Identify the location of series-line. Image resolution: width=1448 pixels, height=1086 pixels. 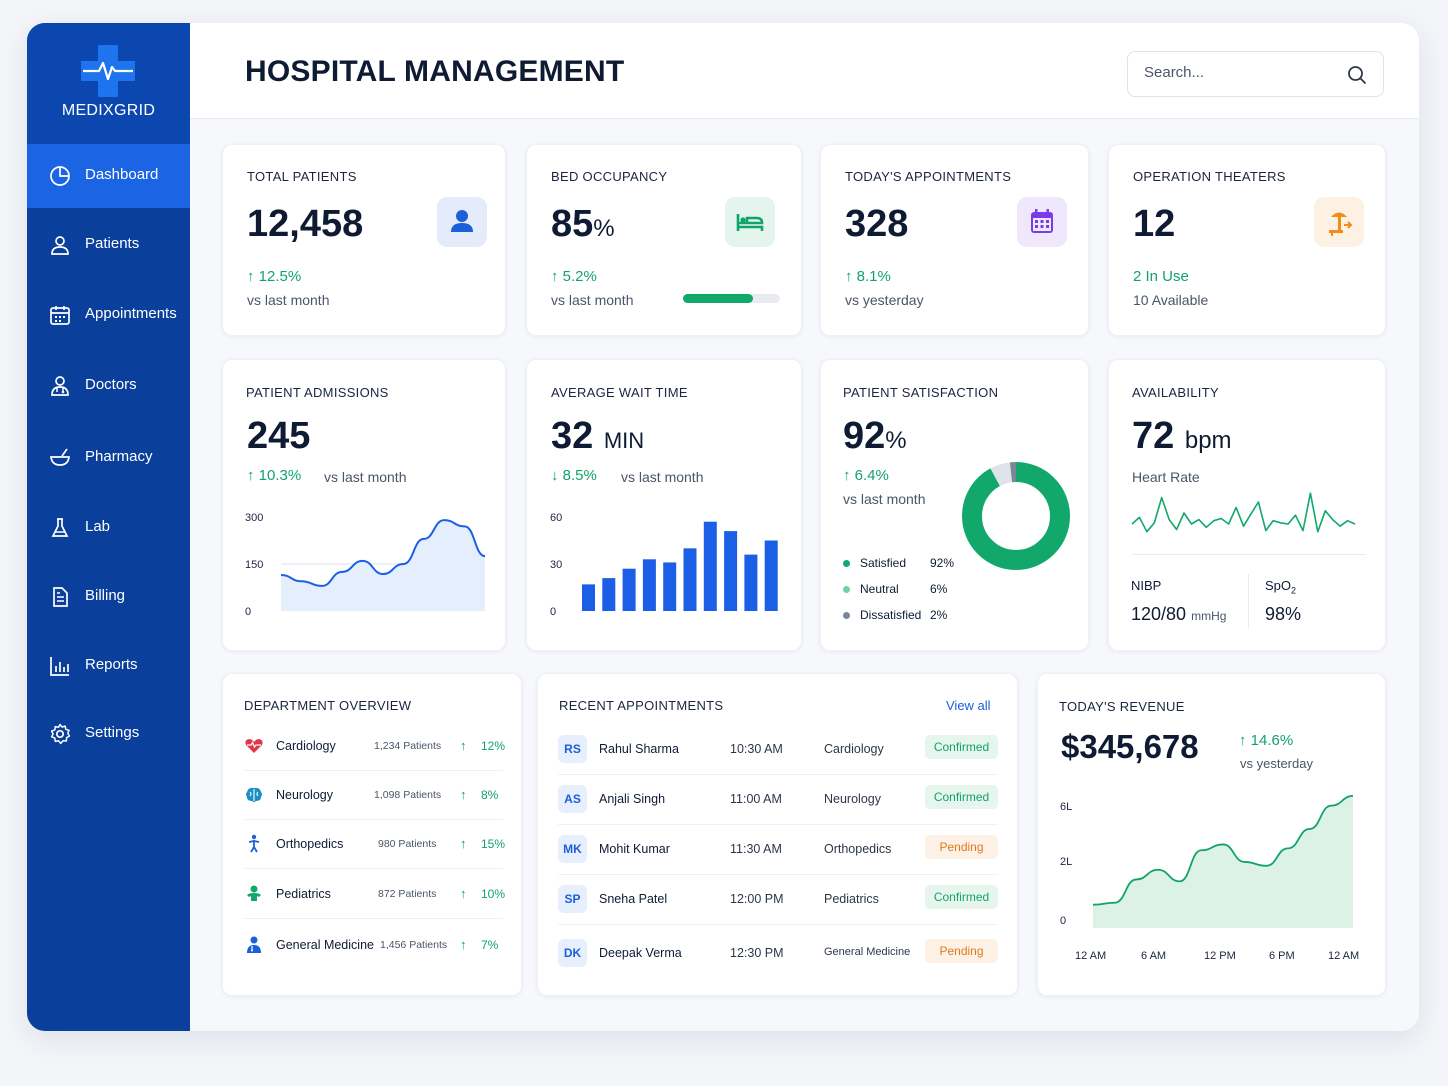
(1223, 850).